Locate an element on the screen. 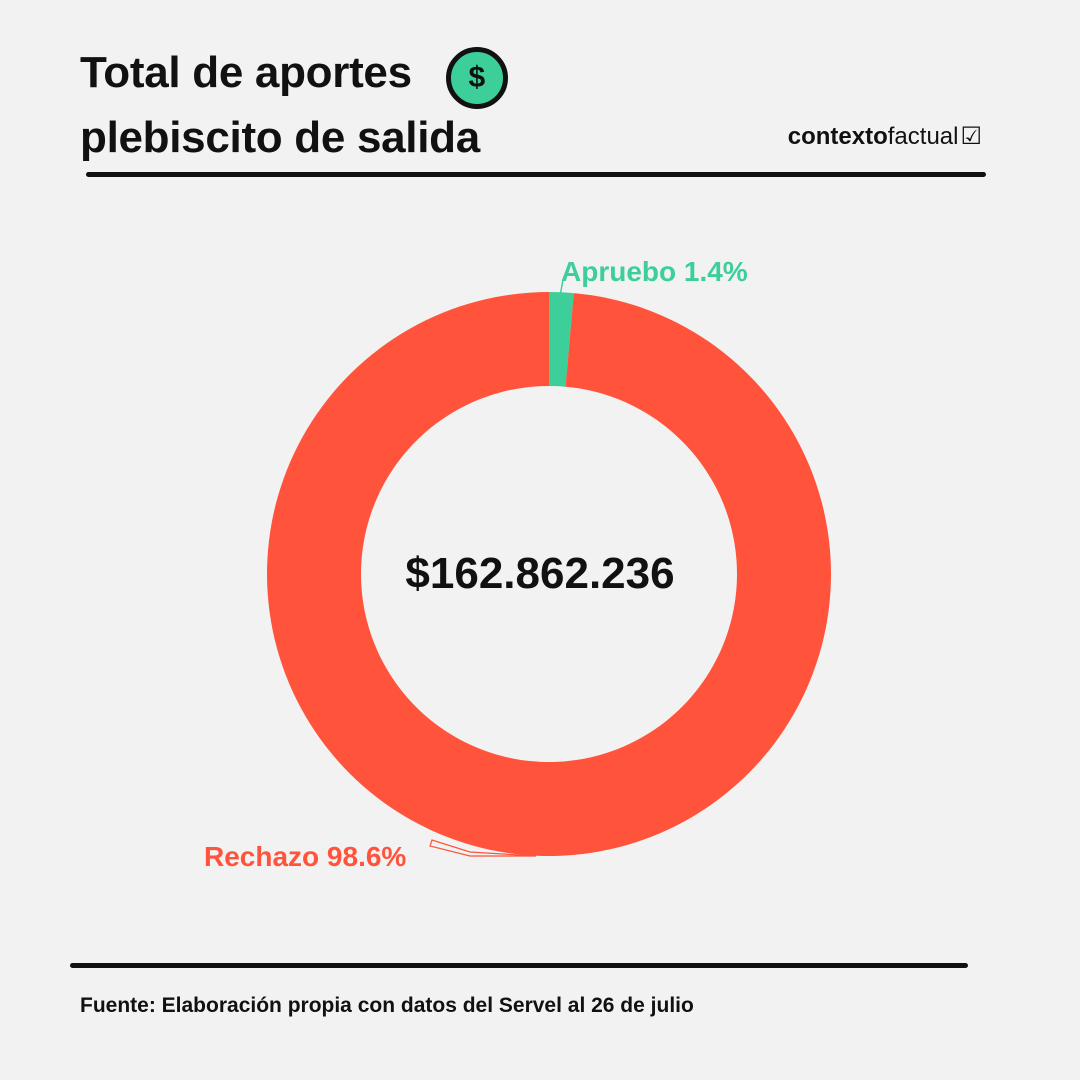 The image size is (1080, 1080). title-line-2: plebiscito de salida is located at coordinates (280, 137).